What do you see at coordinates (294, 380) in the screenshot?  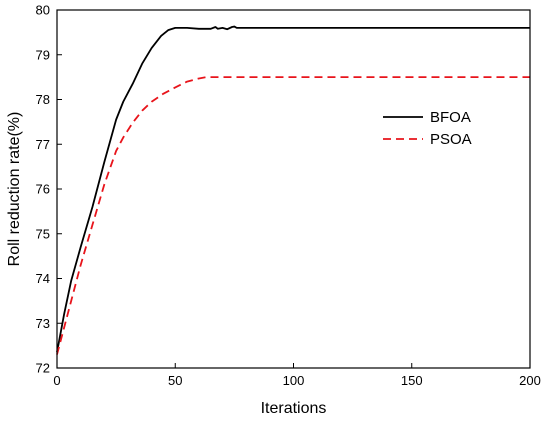 I see `x-tick-label: 100` at bounding box center [294, 380].